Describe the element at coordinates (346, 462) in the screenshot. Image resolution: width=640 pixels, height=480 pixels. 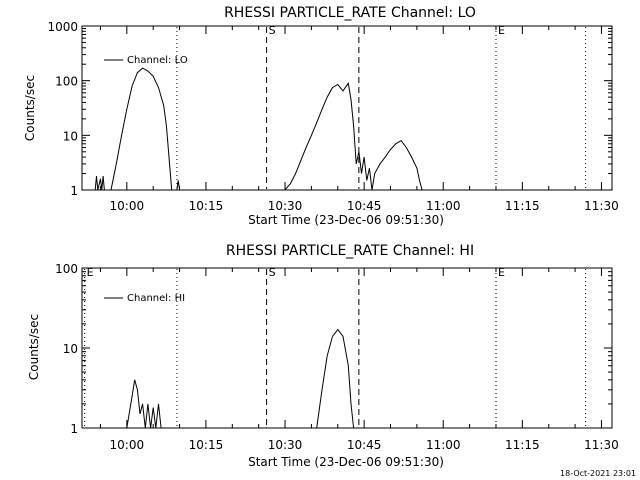
I see `x-axis-label-hi: Start Time (23-Dec-06 09:51:30)` at that location.